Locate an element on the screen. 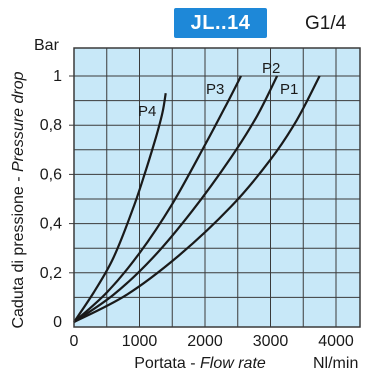 This screenshot has height=374, width=367. y-unit-label: Bar is located at coordinates (47, 45).